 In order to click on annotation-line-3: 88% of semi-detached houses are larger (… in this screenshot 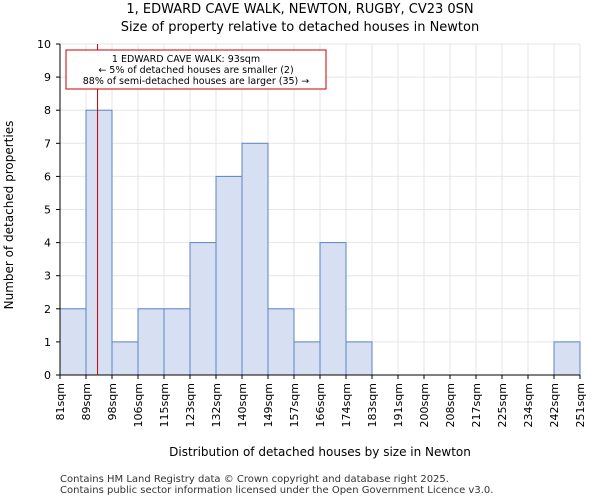, I will do `click(196, 81)`.